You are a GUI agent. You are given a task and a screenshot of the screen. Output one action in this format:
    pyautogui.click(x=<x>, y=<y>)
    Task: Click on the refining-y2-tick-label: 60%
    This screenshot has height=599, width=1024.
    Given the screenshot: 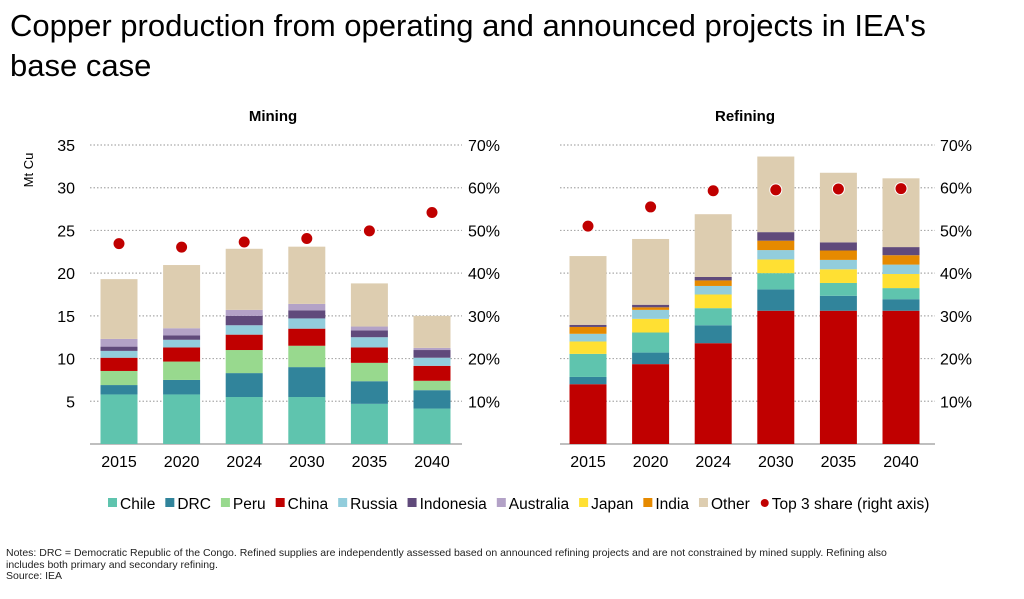 What is the action you would take?
    pyautogui.click(x=956, y=189)
    